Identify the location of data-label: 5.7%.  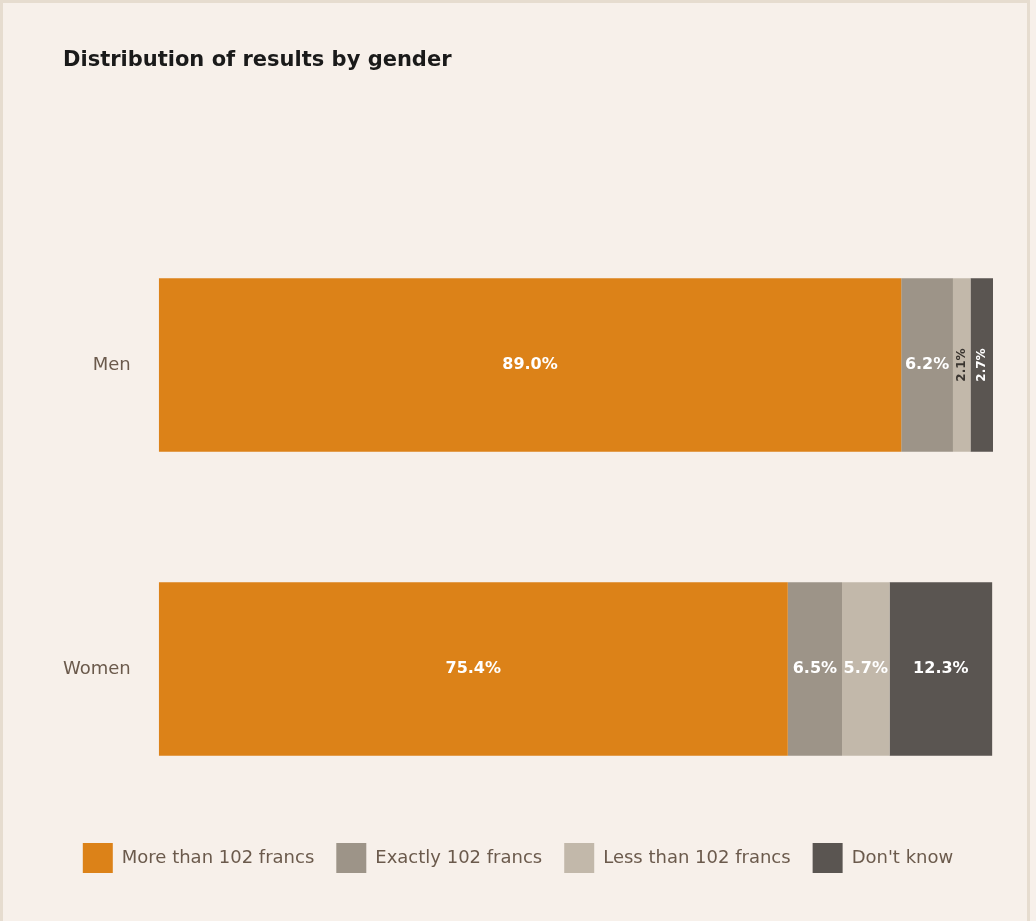
(865, 668).